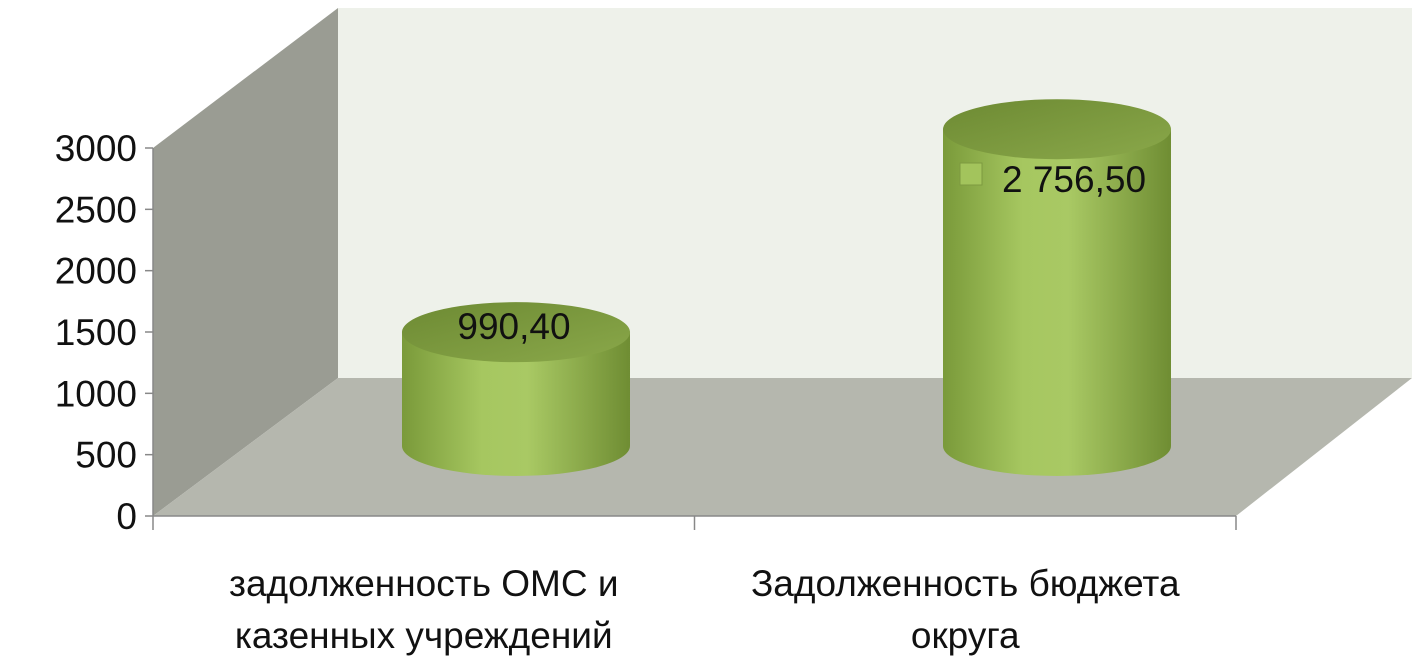  What do you see at coordinates (965, 583) in the screenshot?
I see `category-label: Задолженность бюджета` at bounding box center [965, 583].